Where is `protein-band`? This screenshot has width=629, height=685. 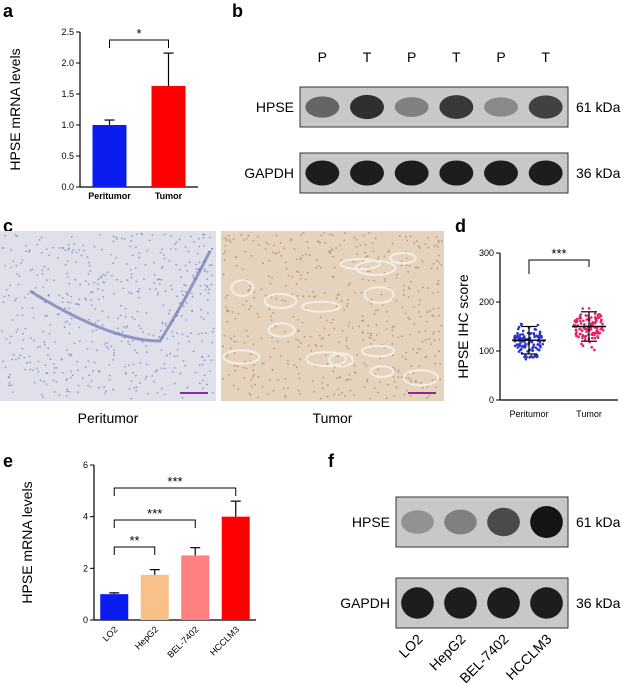 protein-band is located at coordinates (456, 173).